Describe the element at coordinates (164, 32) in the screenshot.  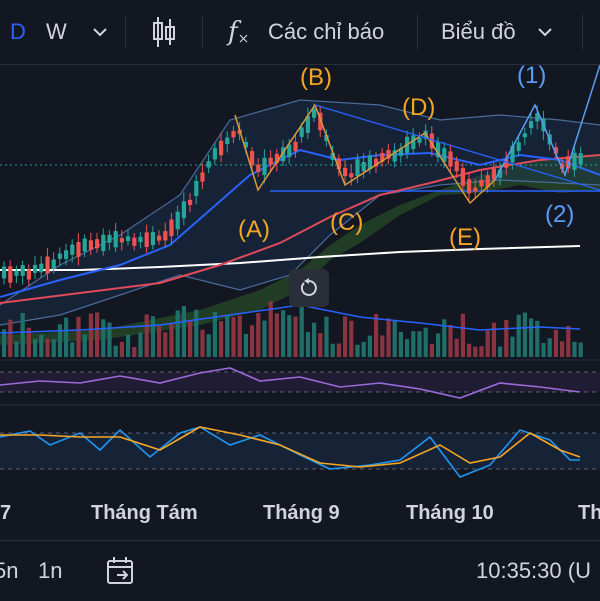
I see `candles-chart-type-icon` at that location.